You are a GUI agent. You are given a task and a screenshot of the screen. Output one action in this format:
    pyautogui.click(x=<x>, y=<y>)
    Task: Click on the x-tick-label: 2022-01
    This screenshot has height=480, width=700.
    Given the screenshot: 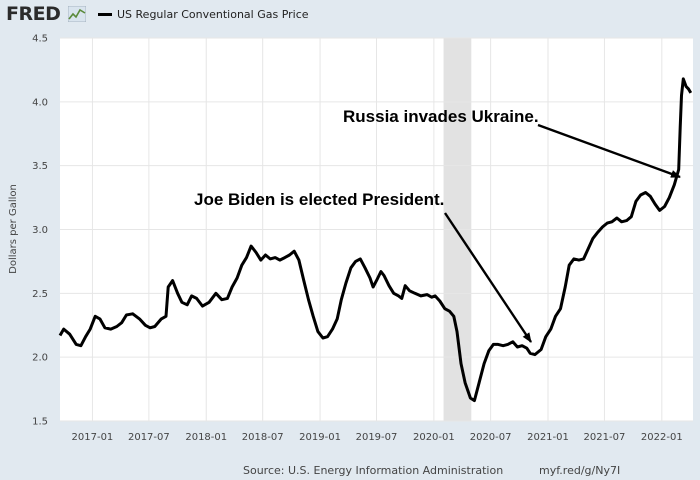 What is the action you would take?
    pyautogui.click(x=662, y=437)
    